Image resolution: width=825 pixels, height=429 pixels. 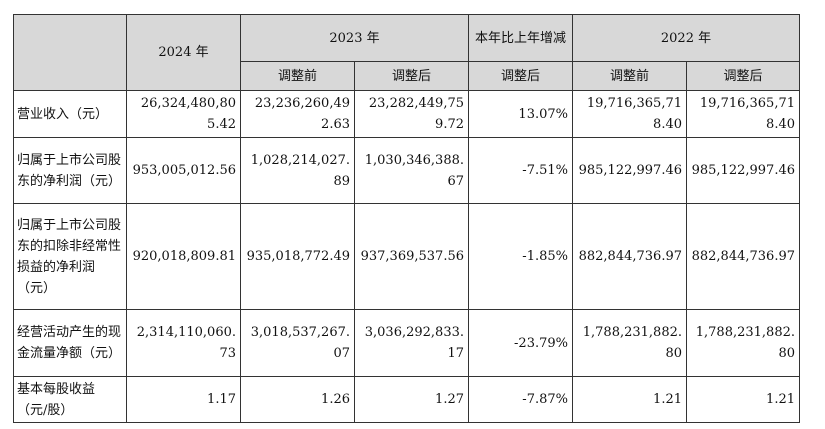 I want to click on value-2022-after: 985,122,997.46, so click(x=743, y=170).